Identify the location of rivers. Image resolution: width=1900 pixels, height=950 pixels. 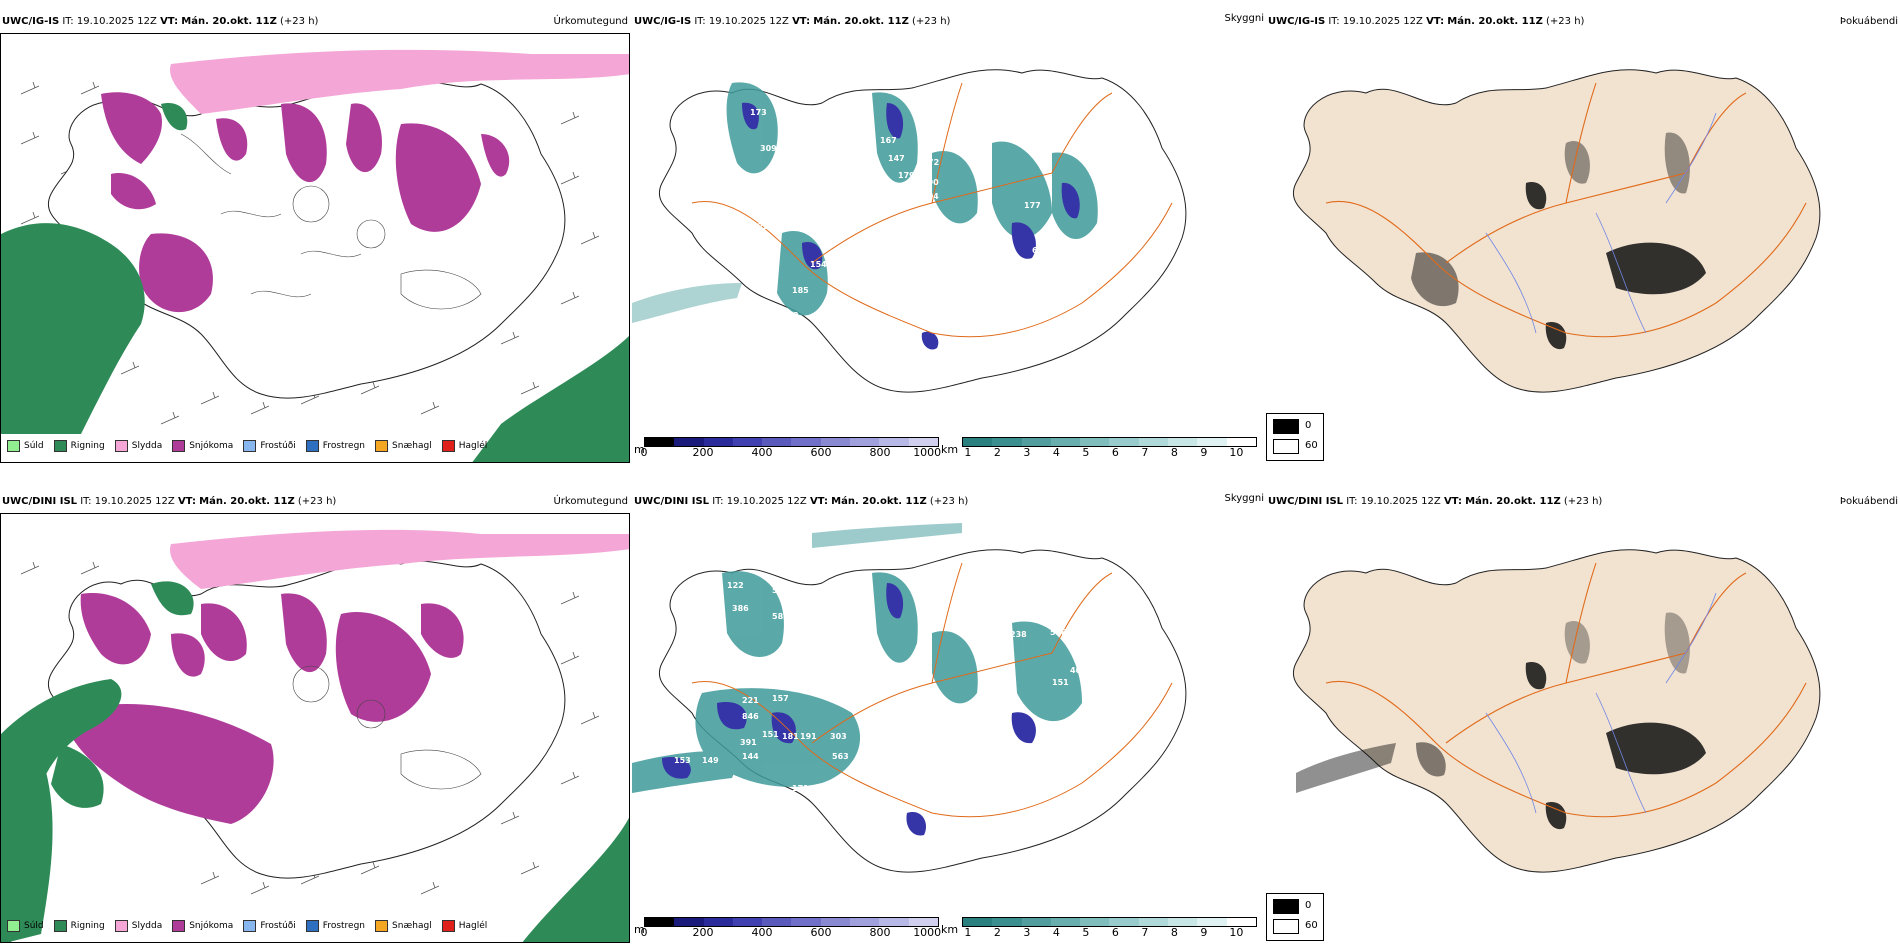
(1601, 223).